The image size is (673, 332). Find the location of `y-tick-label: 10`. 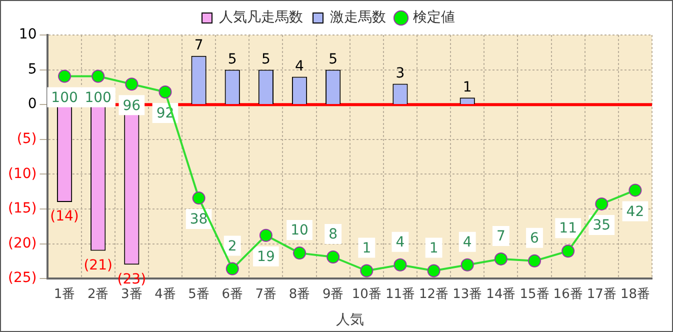

y-tick-label: 10 is located at coordinates (27, 34).